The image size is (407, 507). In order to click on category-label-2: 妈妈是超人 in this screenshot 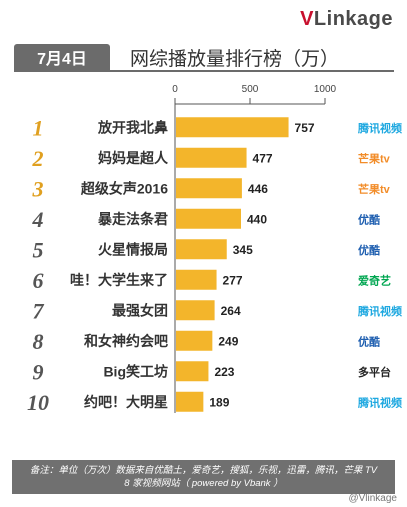, I will do `click(133, 158)`.